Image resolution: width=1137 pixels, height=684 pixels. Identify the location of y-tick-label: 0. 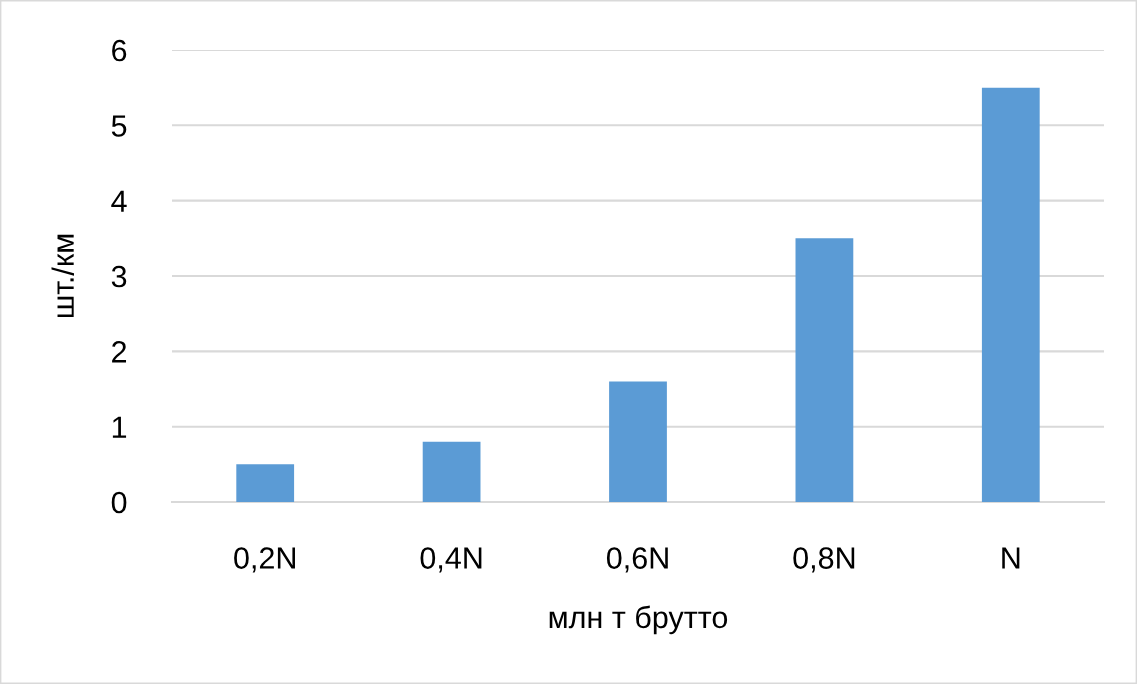
(119, 502).